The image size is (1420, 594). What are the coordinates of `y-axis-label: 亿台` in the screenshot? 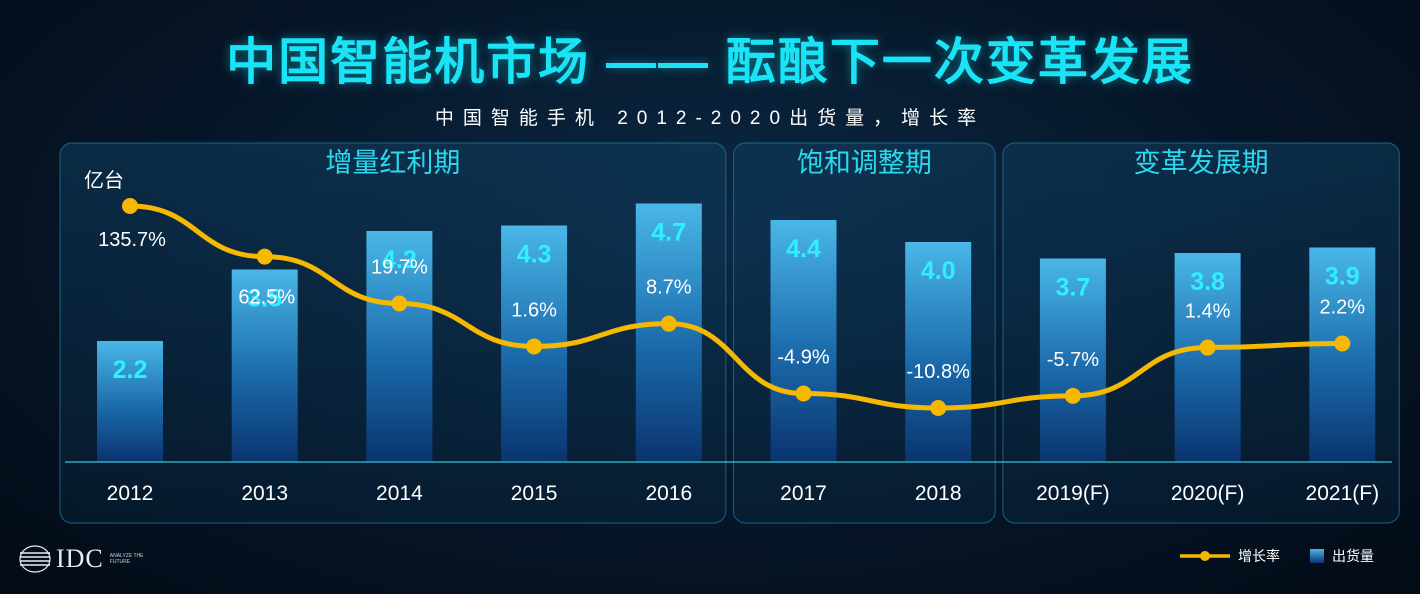 It's located at (104, 180).